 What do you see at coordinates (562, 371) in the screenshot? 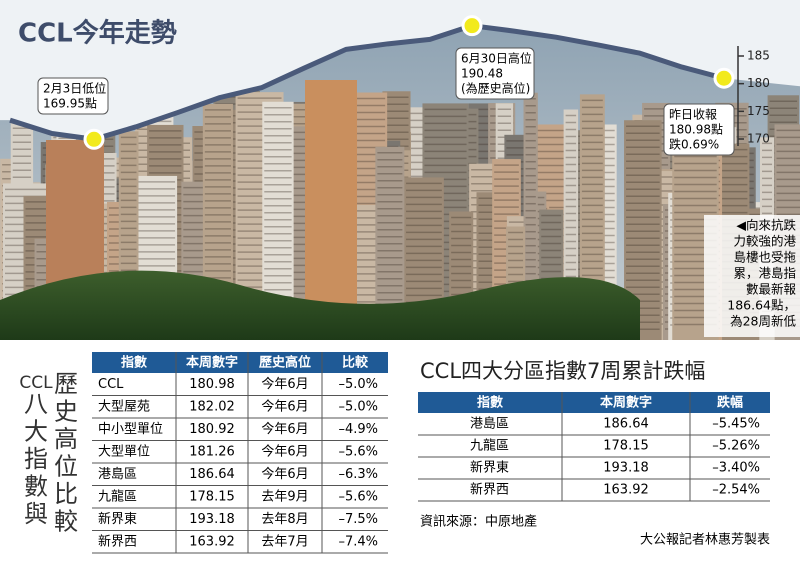
I see `table-title: CCL四大分區指數7周累計跌幅` at bounding box center [562, 371].